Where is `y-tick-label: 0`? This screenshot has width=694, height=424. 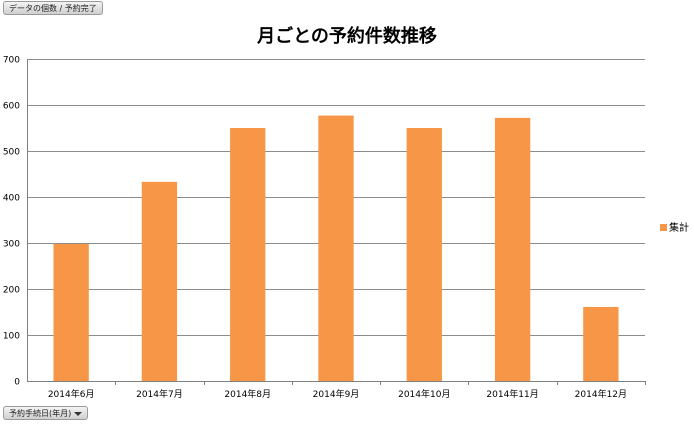
y-tick-label: 0 is located at coordinates (17, 383).